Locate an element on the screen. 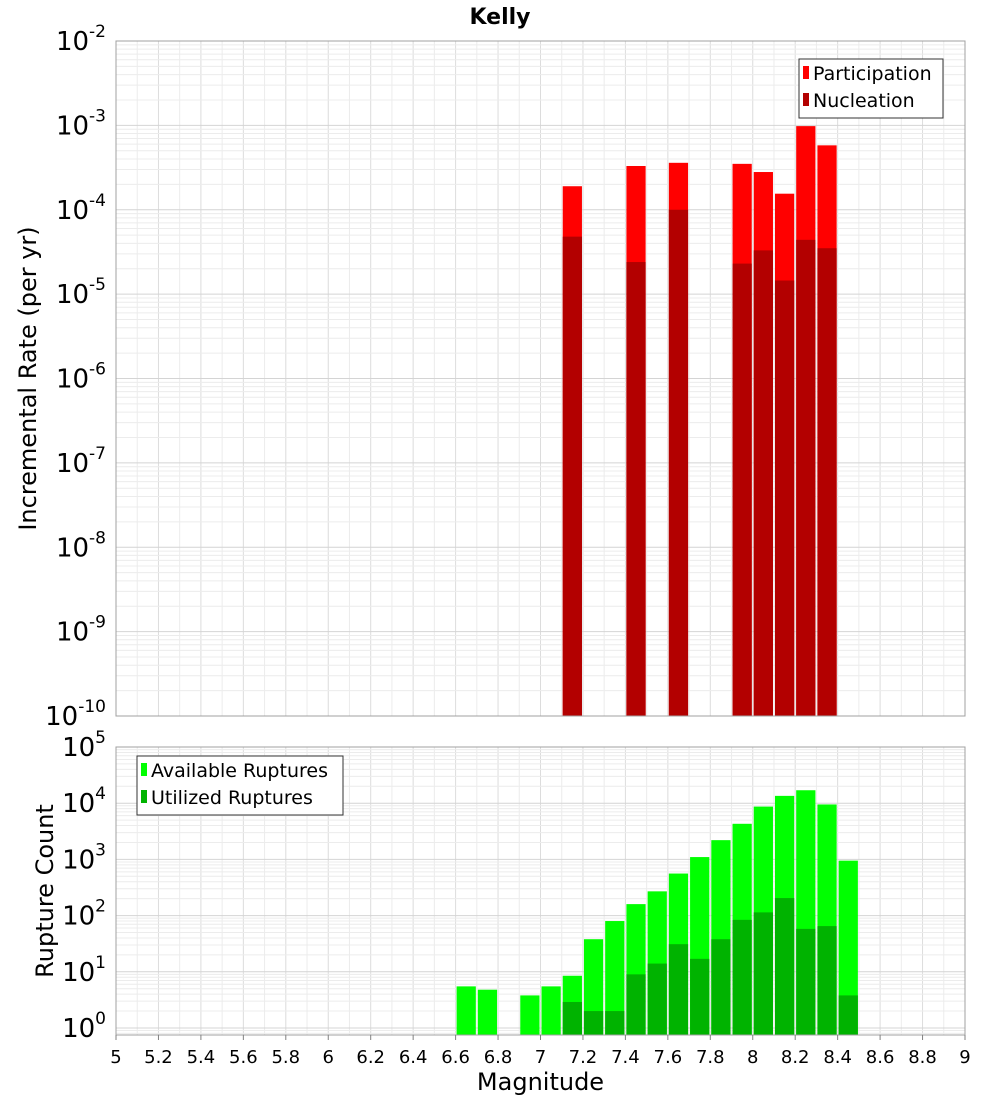  rate-legend-box is located at coordinates (871, 88).